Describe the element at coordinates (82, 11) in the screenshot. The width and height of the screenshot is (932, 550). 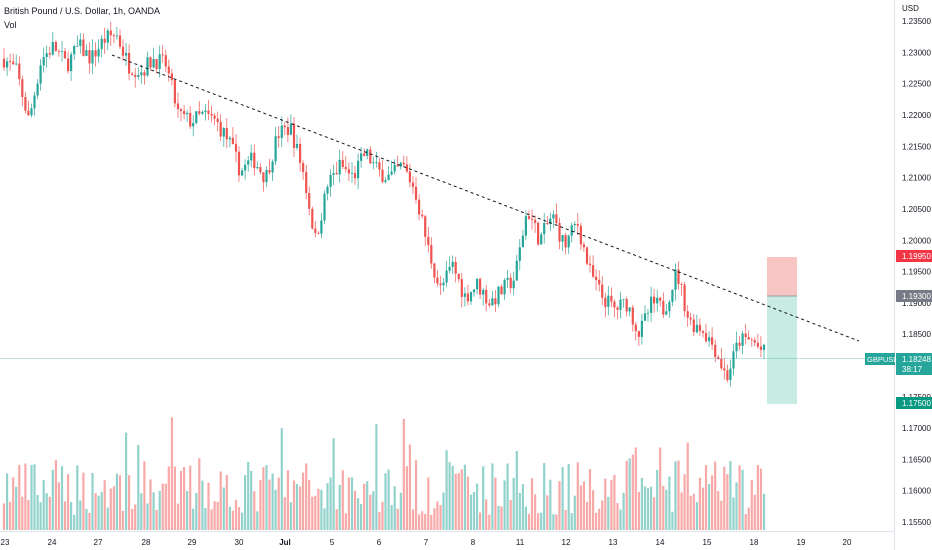
I see `symbol-title: British Pound / U.S. Dollar, 1h, OANDA` at that location.